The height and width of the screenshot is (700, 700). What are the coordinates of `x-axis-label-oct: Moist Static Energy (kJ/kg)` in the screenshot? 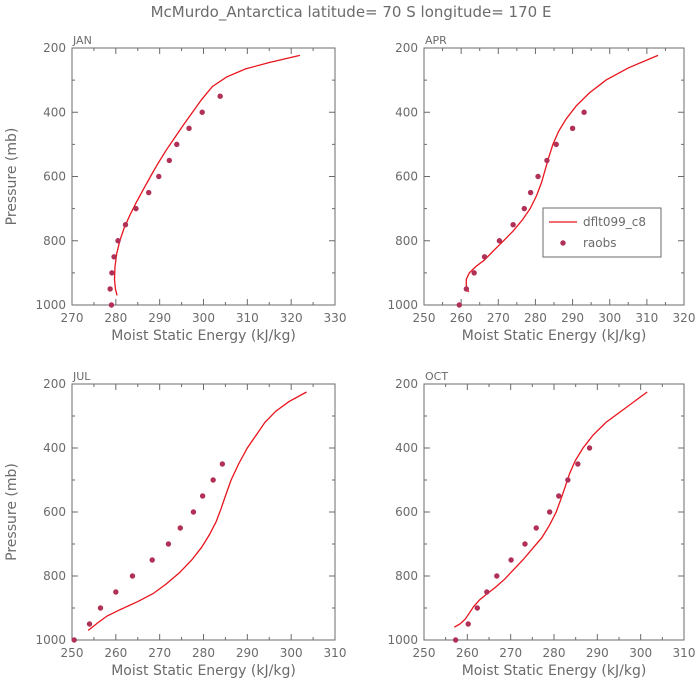 It's located at (554, 671).